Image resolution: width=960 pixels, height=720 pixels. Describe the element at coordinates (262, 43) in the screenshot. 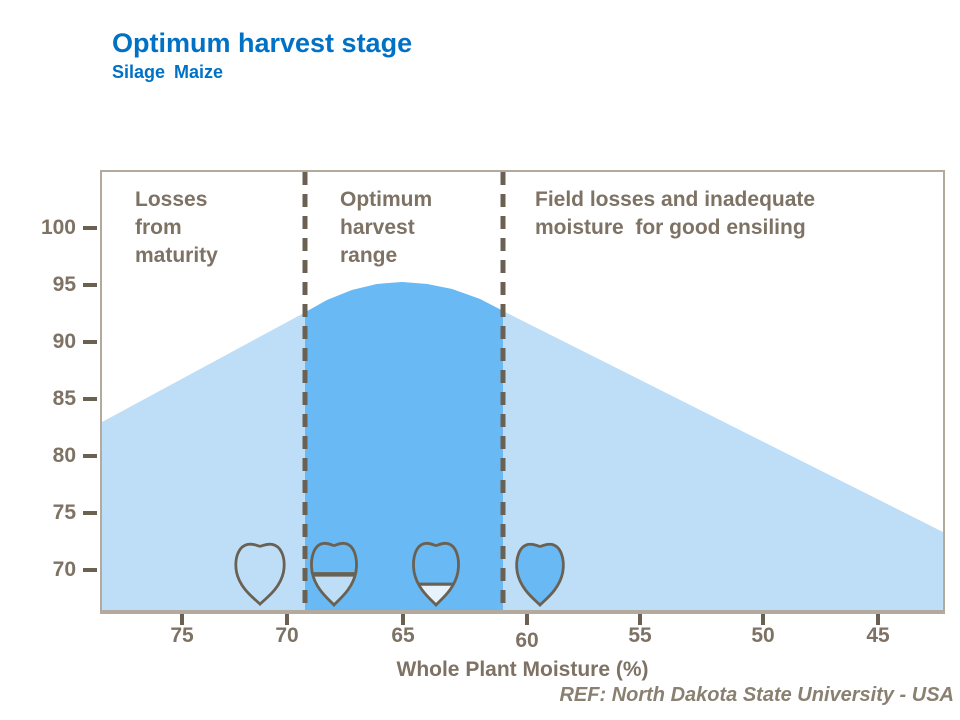

I see `page-title: Optimum harvest stage` at that location.